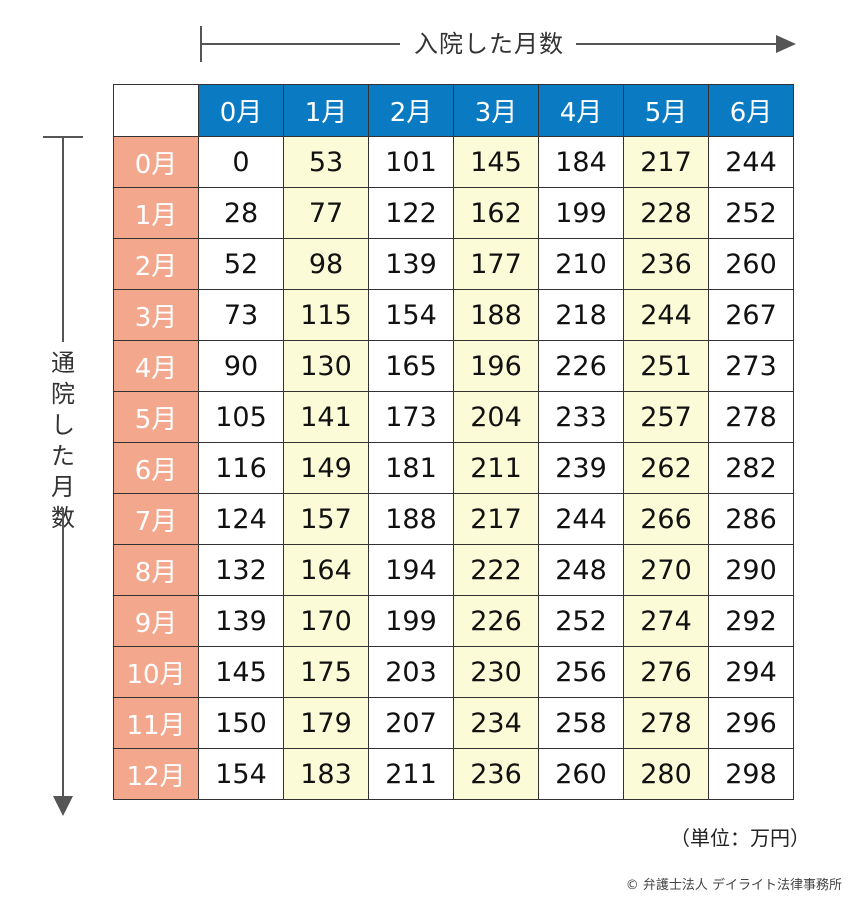 The height and width of the screenshot is (900, 850). What do you see at coordinates (411, 723) in the screenshot?
I see `table-cell: 207` at bounding box center [411, 723].